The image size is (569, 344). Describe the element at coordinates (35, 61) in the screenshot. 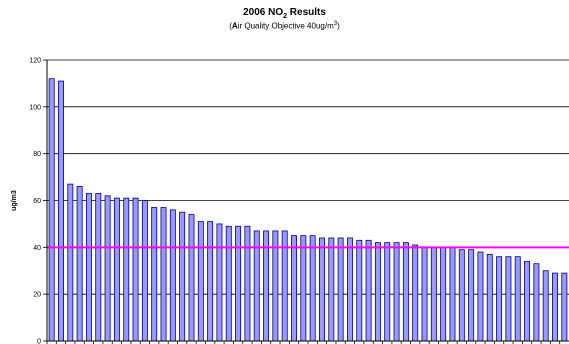

I see `y-tick-label: 120` at that location.